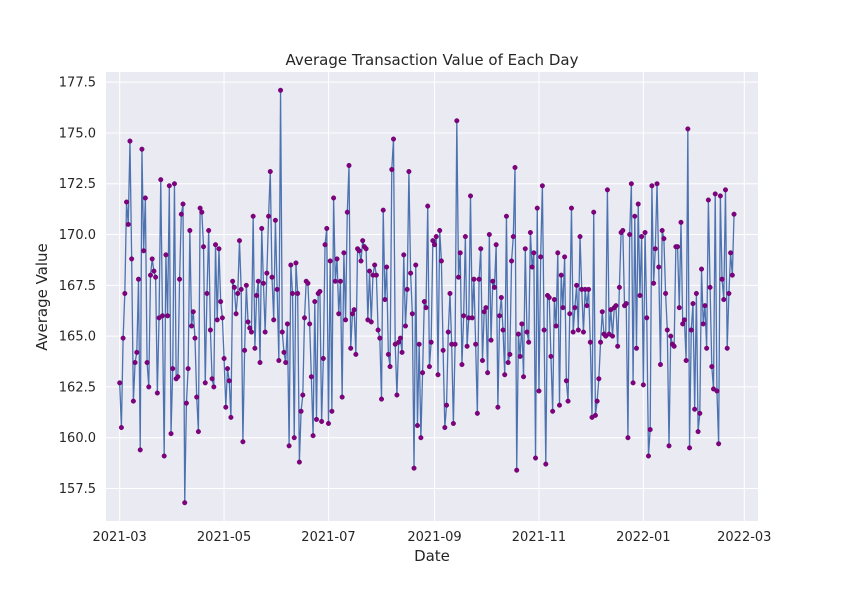 The height and width of the screenshot is (595, 842). I want to click on y-tick-label: 165.0, so click(77, 337).